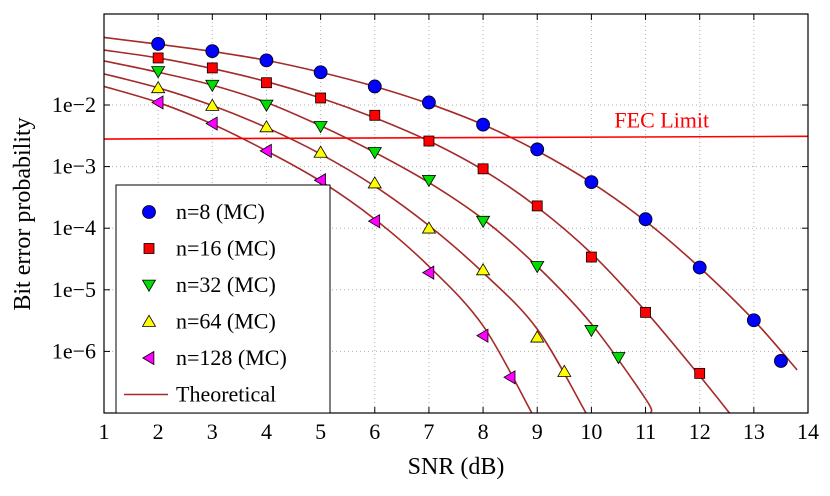 This screenshot has width=830, height=496. I want to click on legend-box, so click(223, 299).